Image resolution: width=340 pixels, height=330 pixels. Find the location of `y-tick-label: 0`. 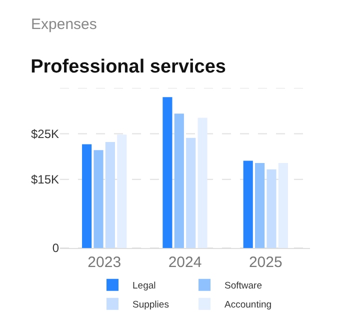

y-tick-label: 0 is located at coordinates (56, 248).